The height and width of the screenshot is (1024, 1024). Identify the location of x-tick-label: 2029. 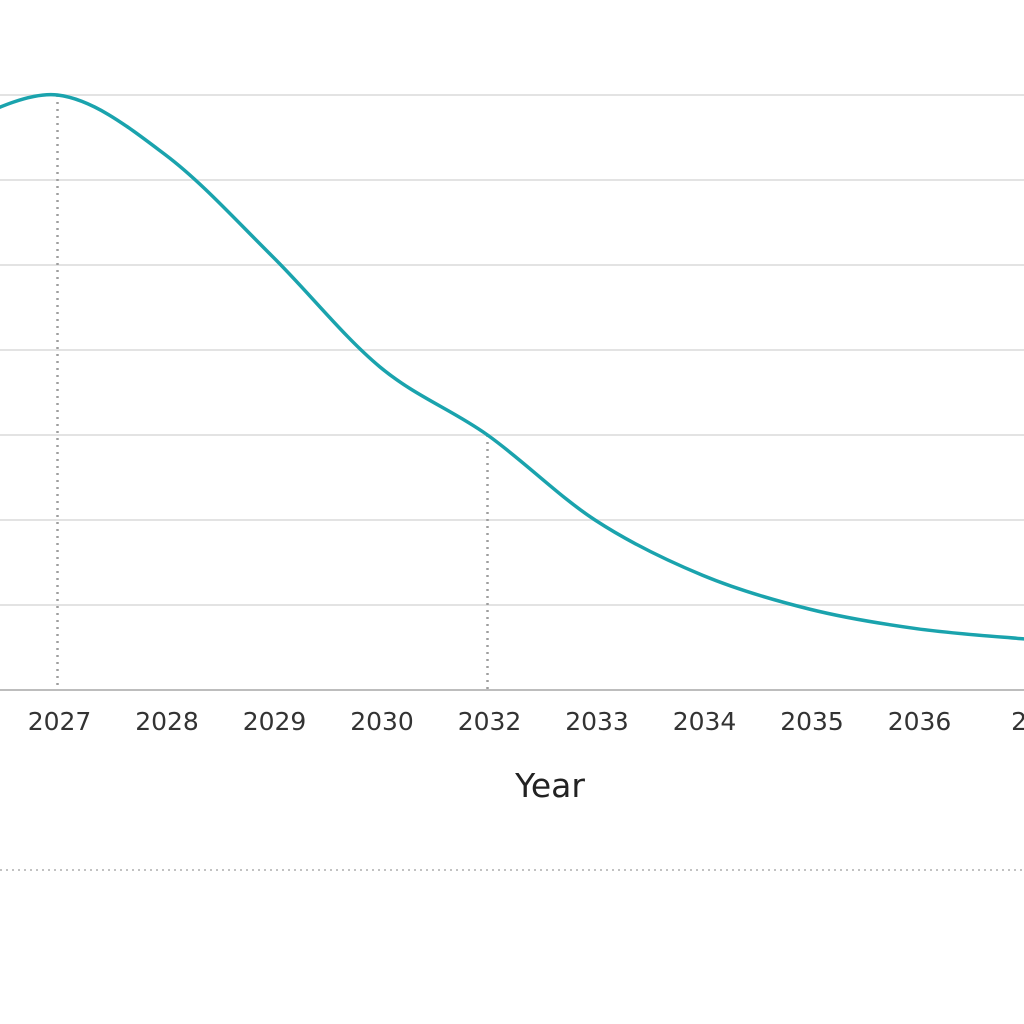
(275, 721).